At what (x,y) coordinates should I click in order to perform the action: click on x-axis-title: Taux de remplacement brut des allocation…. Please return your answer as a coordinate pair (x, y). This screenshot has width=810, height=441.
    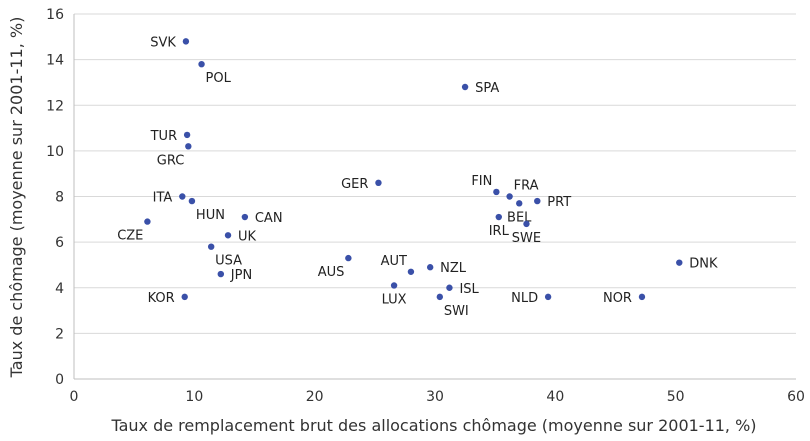
    Looking at the image, I should click on (433, 425).